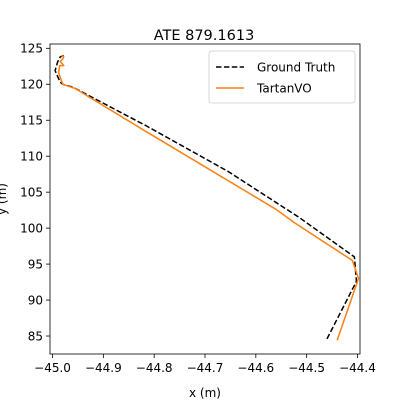 This screenshot has height=400, width=400. Describe the element at coordinates (306, 368) in the screenshot. I see `x-tick-label: −44.5` at that location.